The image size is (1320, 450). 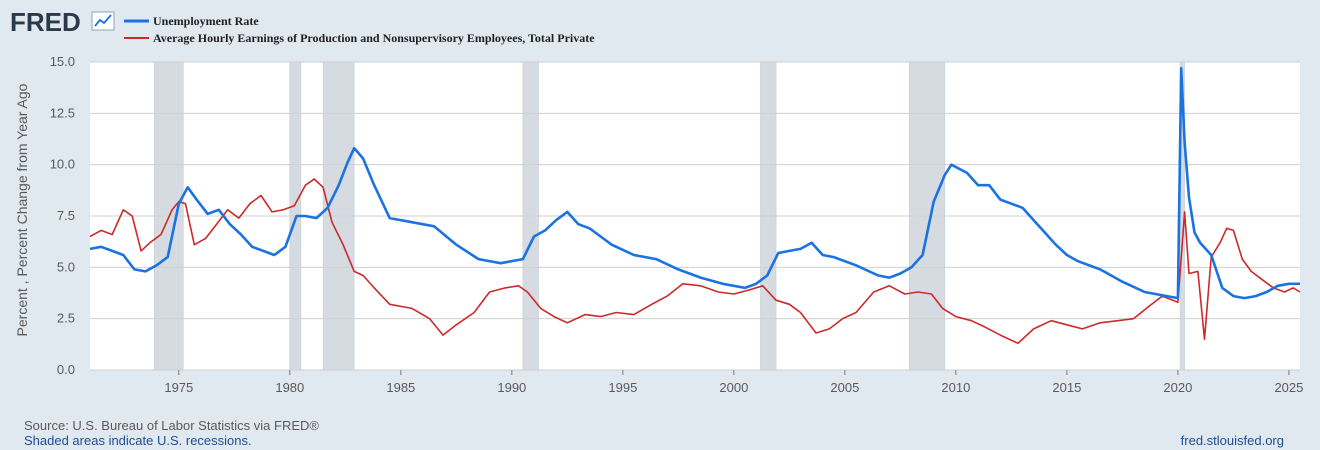 What do you see at coordinates (955, 387) in the screenshot?
I see `x-tick-label: 2010` at bounding box center [955, 387].